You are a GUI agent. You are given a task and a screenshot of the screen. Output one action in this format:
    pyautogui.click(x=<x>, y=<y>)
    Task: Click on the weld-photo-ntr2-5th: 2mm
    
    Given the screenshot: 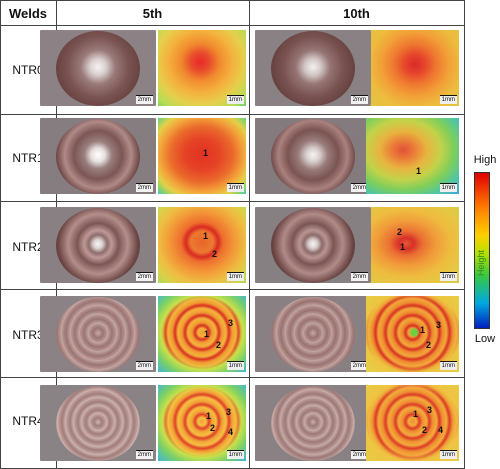 What is the action you would take?
    pyautogui.click(x=98, y=245)
    